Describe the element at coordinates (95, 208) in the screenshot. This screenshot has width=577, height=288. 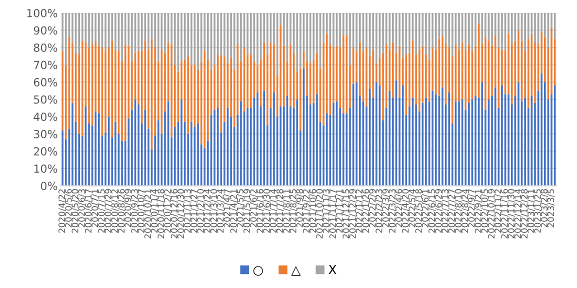
I see `x-tick-label: 2020/7/1` at that location.